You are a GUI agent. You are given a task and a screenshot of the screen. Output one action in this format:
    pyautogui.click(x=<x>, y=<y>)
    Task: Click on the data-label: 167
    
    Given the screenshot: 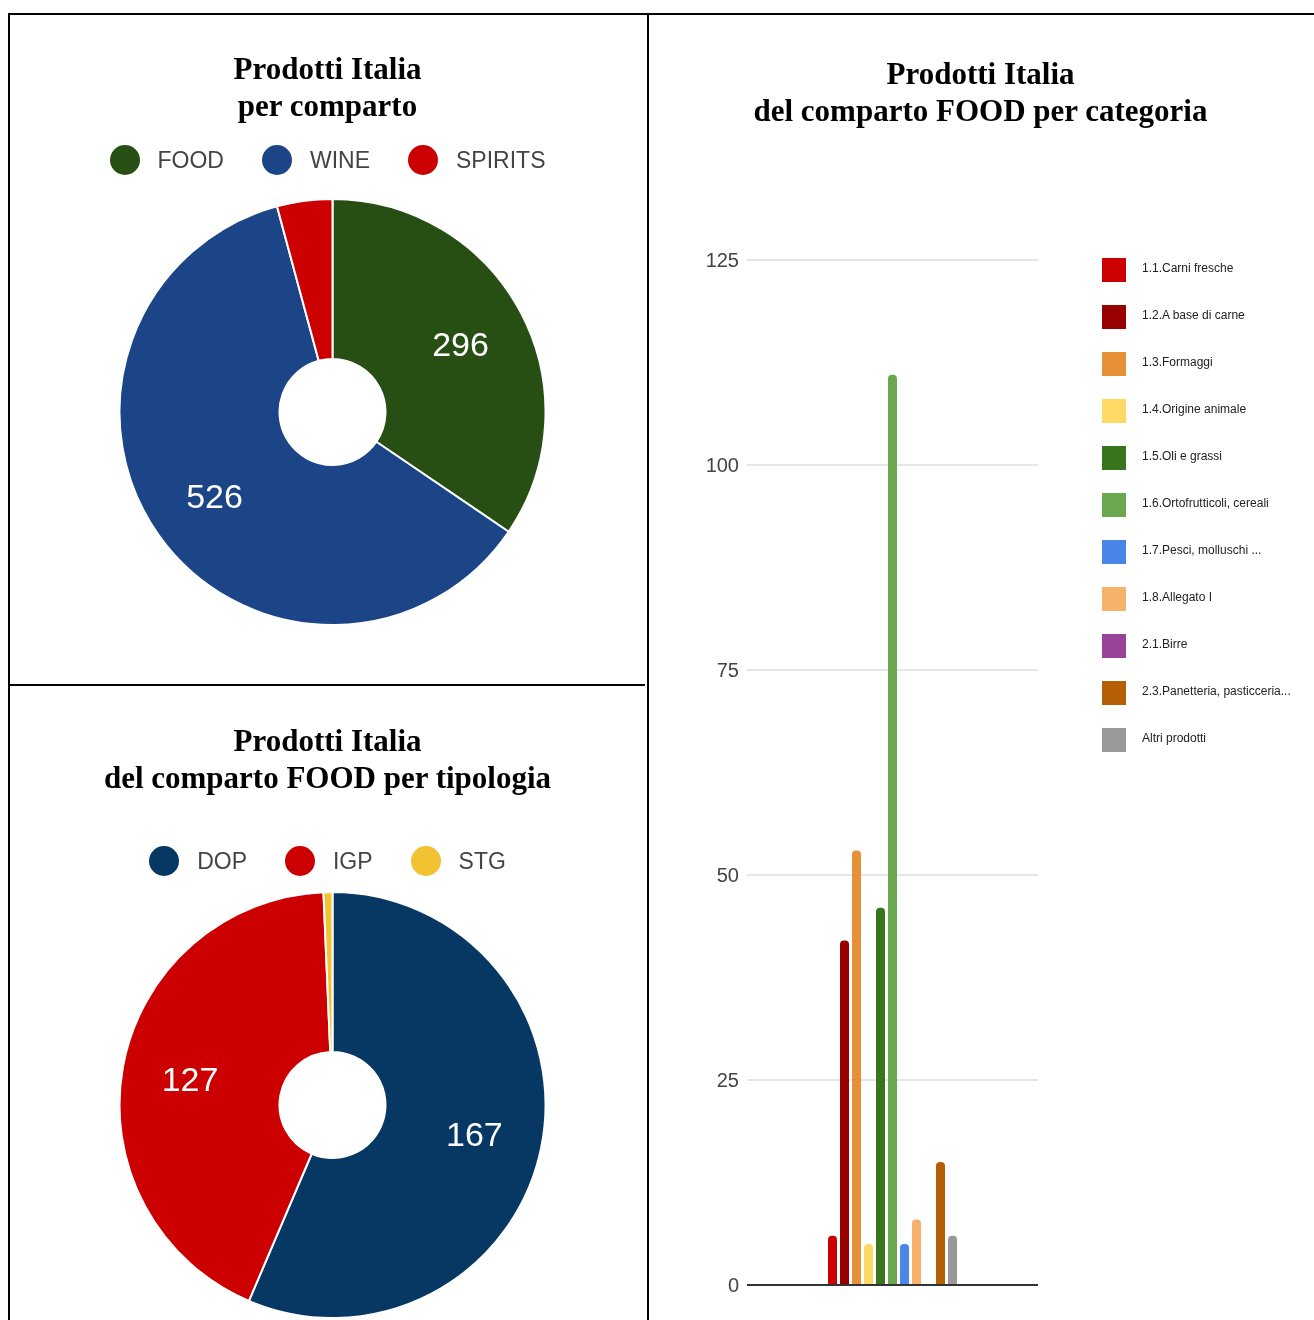 What is the action you would take?
    pyautogui.click(x=474, y=1134)
    